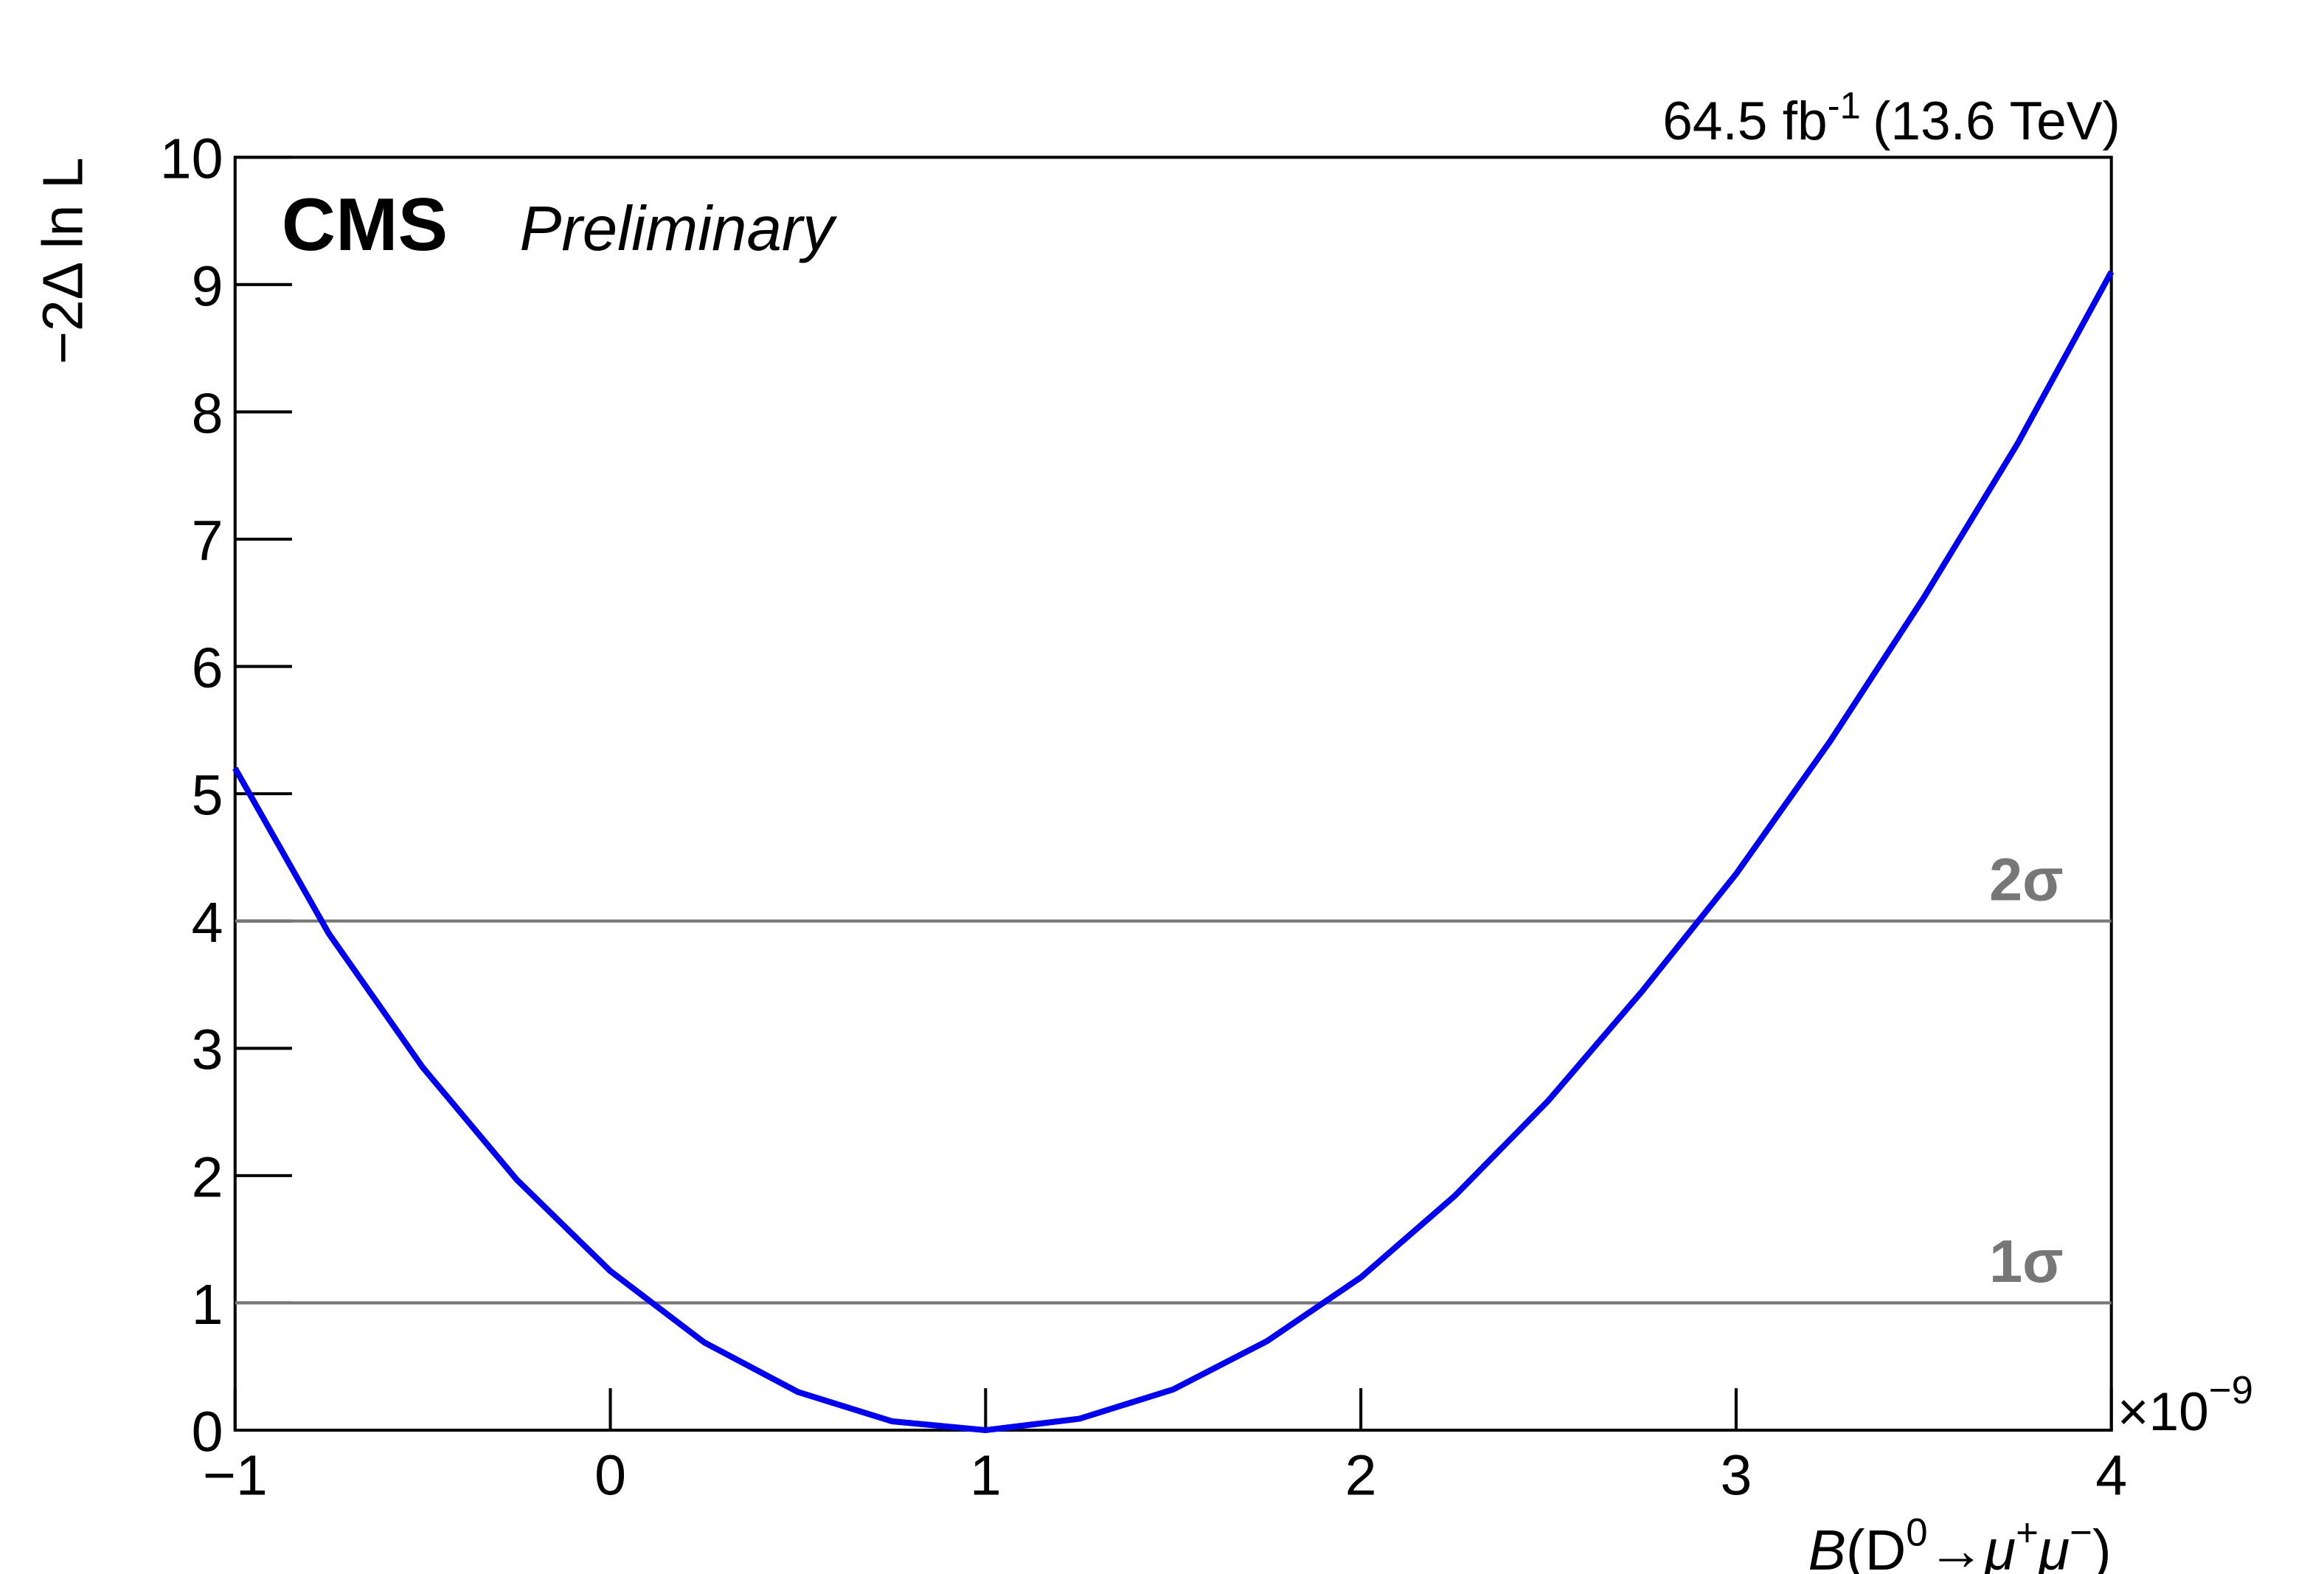  Describe the element at coordinates (986, 1475) in the screenshot. I see `x-tick-label: 1` at that location.